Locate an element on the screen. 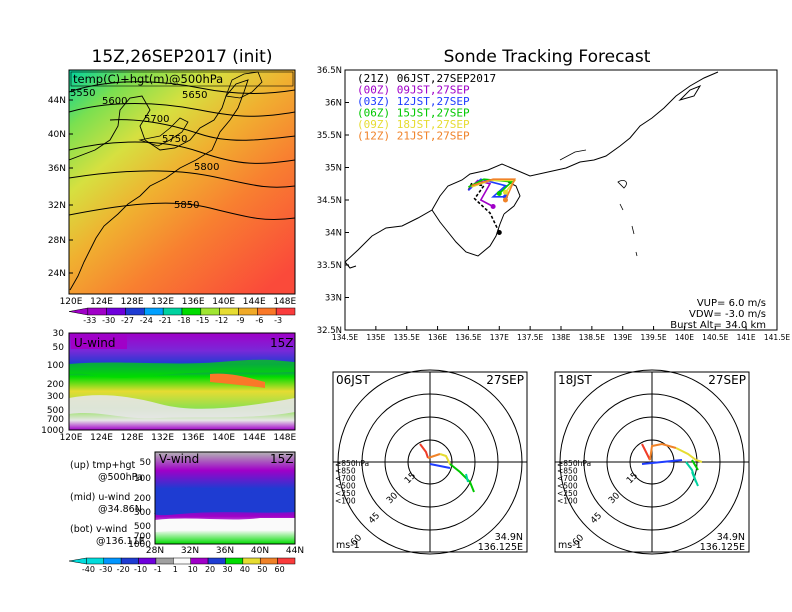 This screenshot has height=612, width=792. hodo-lon: 136.125E is located at coordinates (500, 547).